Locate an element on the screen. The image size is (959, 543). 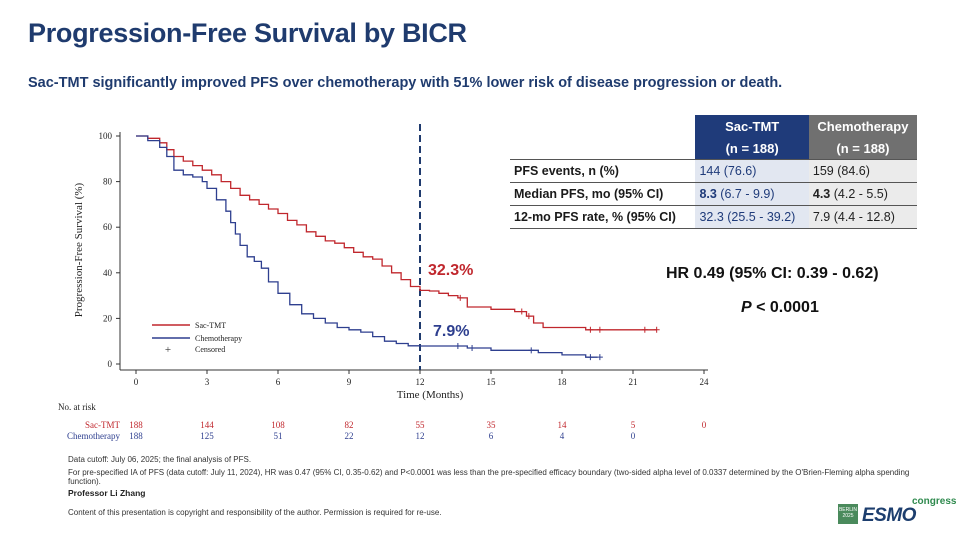
chemo-cell: 159 (84.6) is located at coordinates (862, 171).